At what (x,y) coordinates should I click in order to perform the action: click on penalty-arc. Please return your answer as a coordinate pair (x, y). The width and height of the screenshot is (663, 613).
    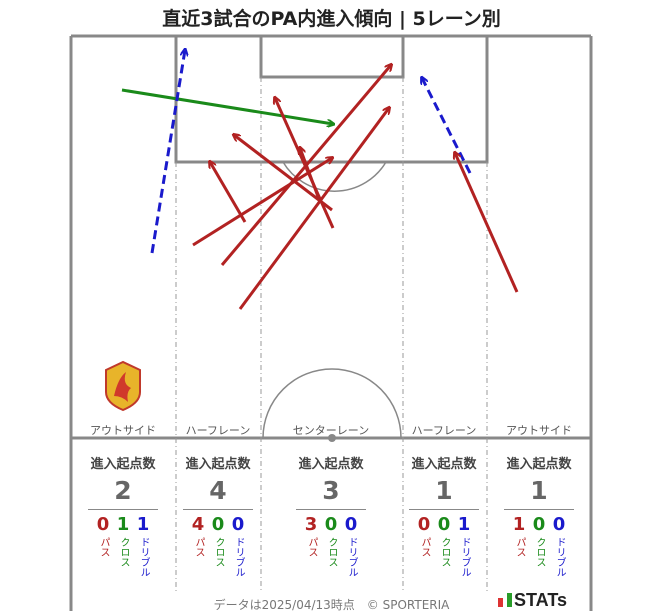
    Looking at the image, I should click on (334, 176).